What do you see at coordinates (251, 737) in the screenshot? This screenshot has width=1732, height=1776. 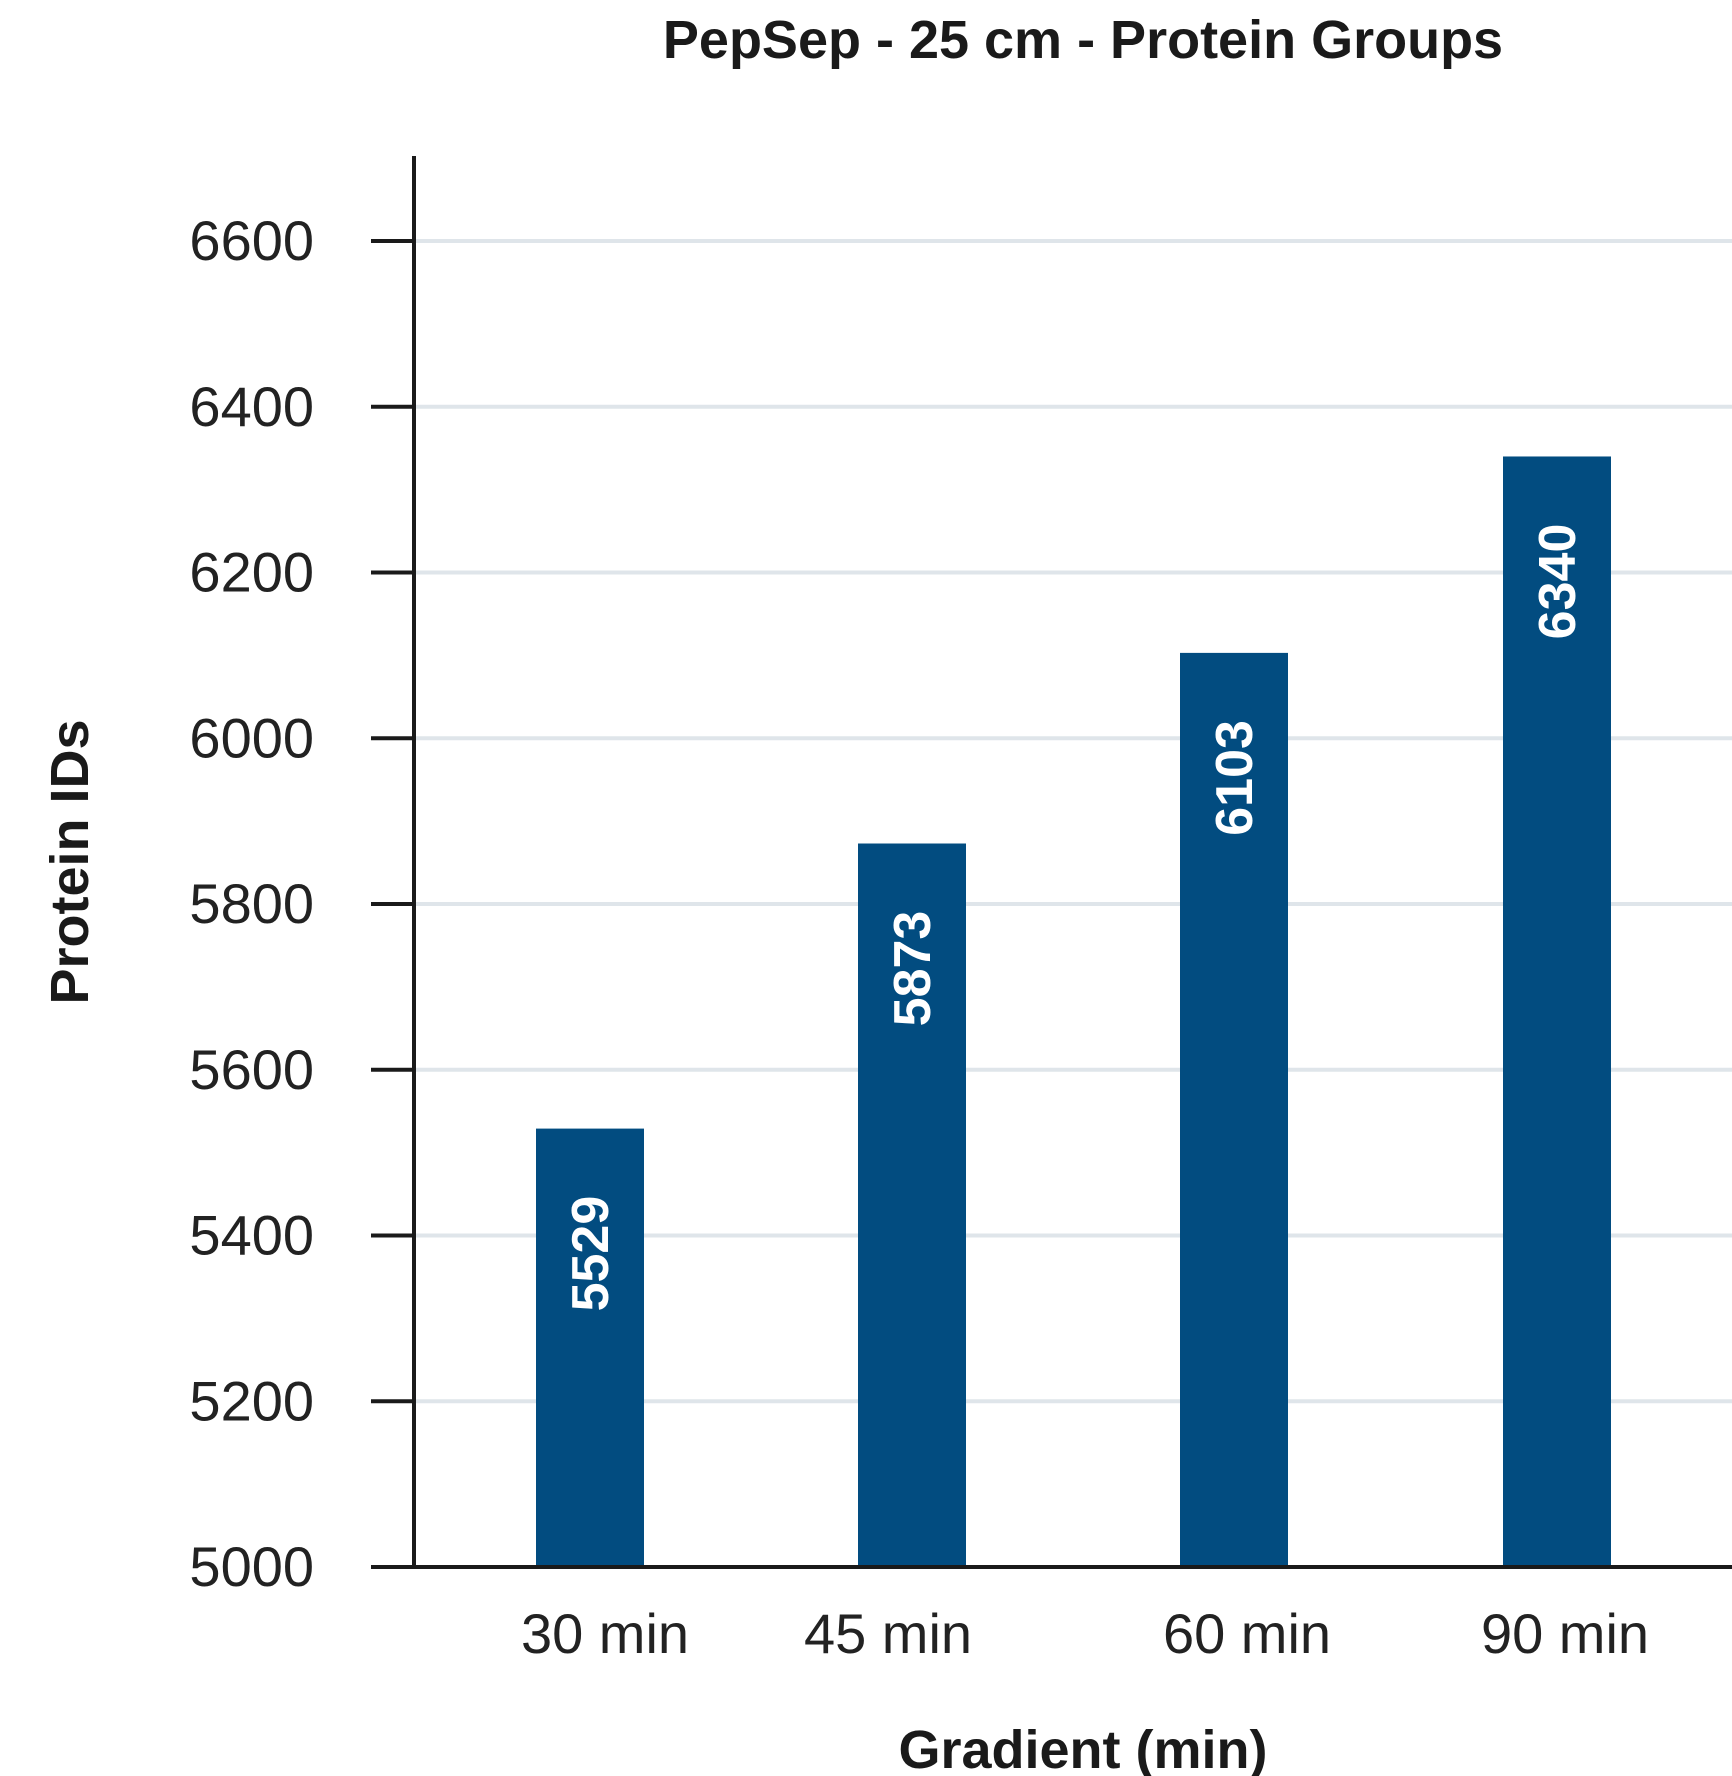 I see `y-tick-label: 6000` at bounding box center [251, 737].